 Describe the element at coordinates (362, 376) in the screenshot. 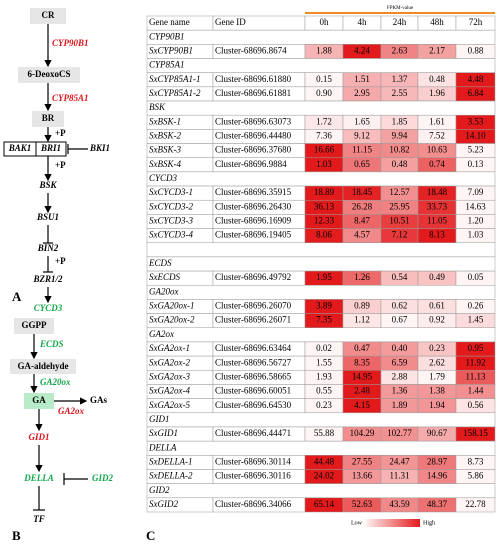

I see `fpkm-value: 14.95` at that location.